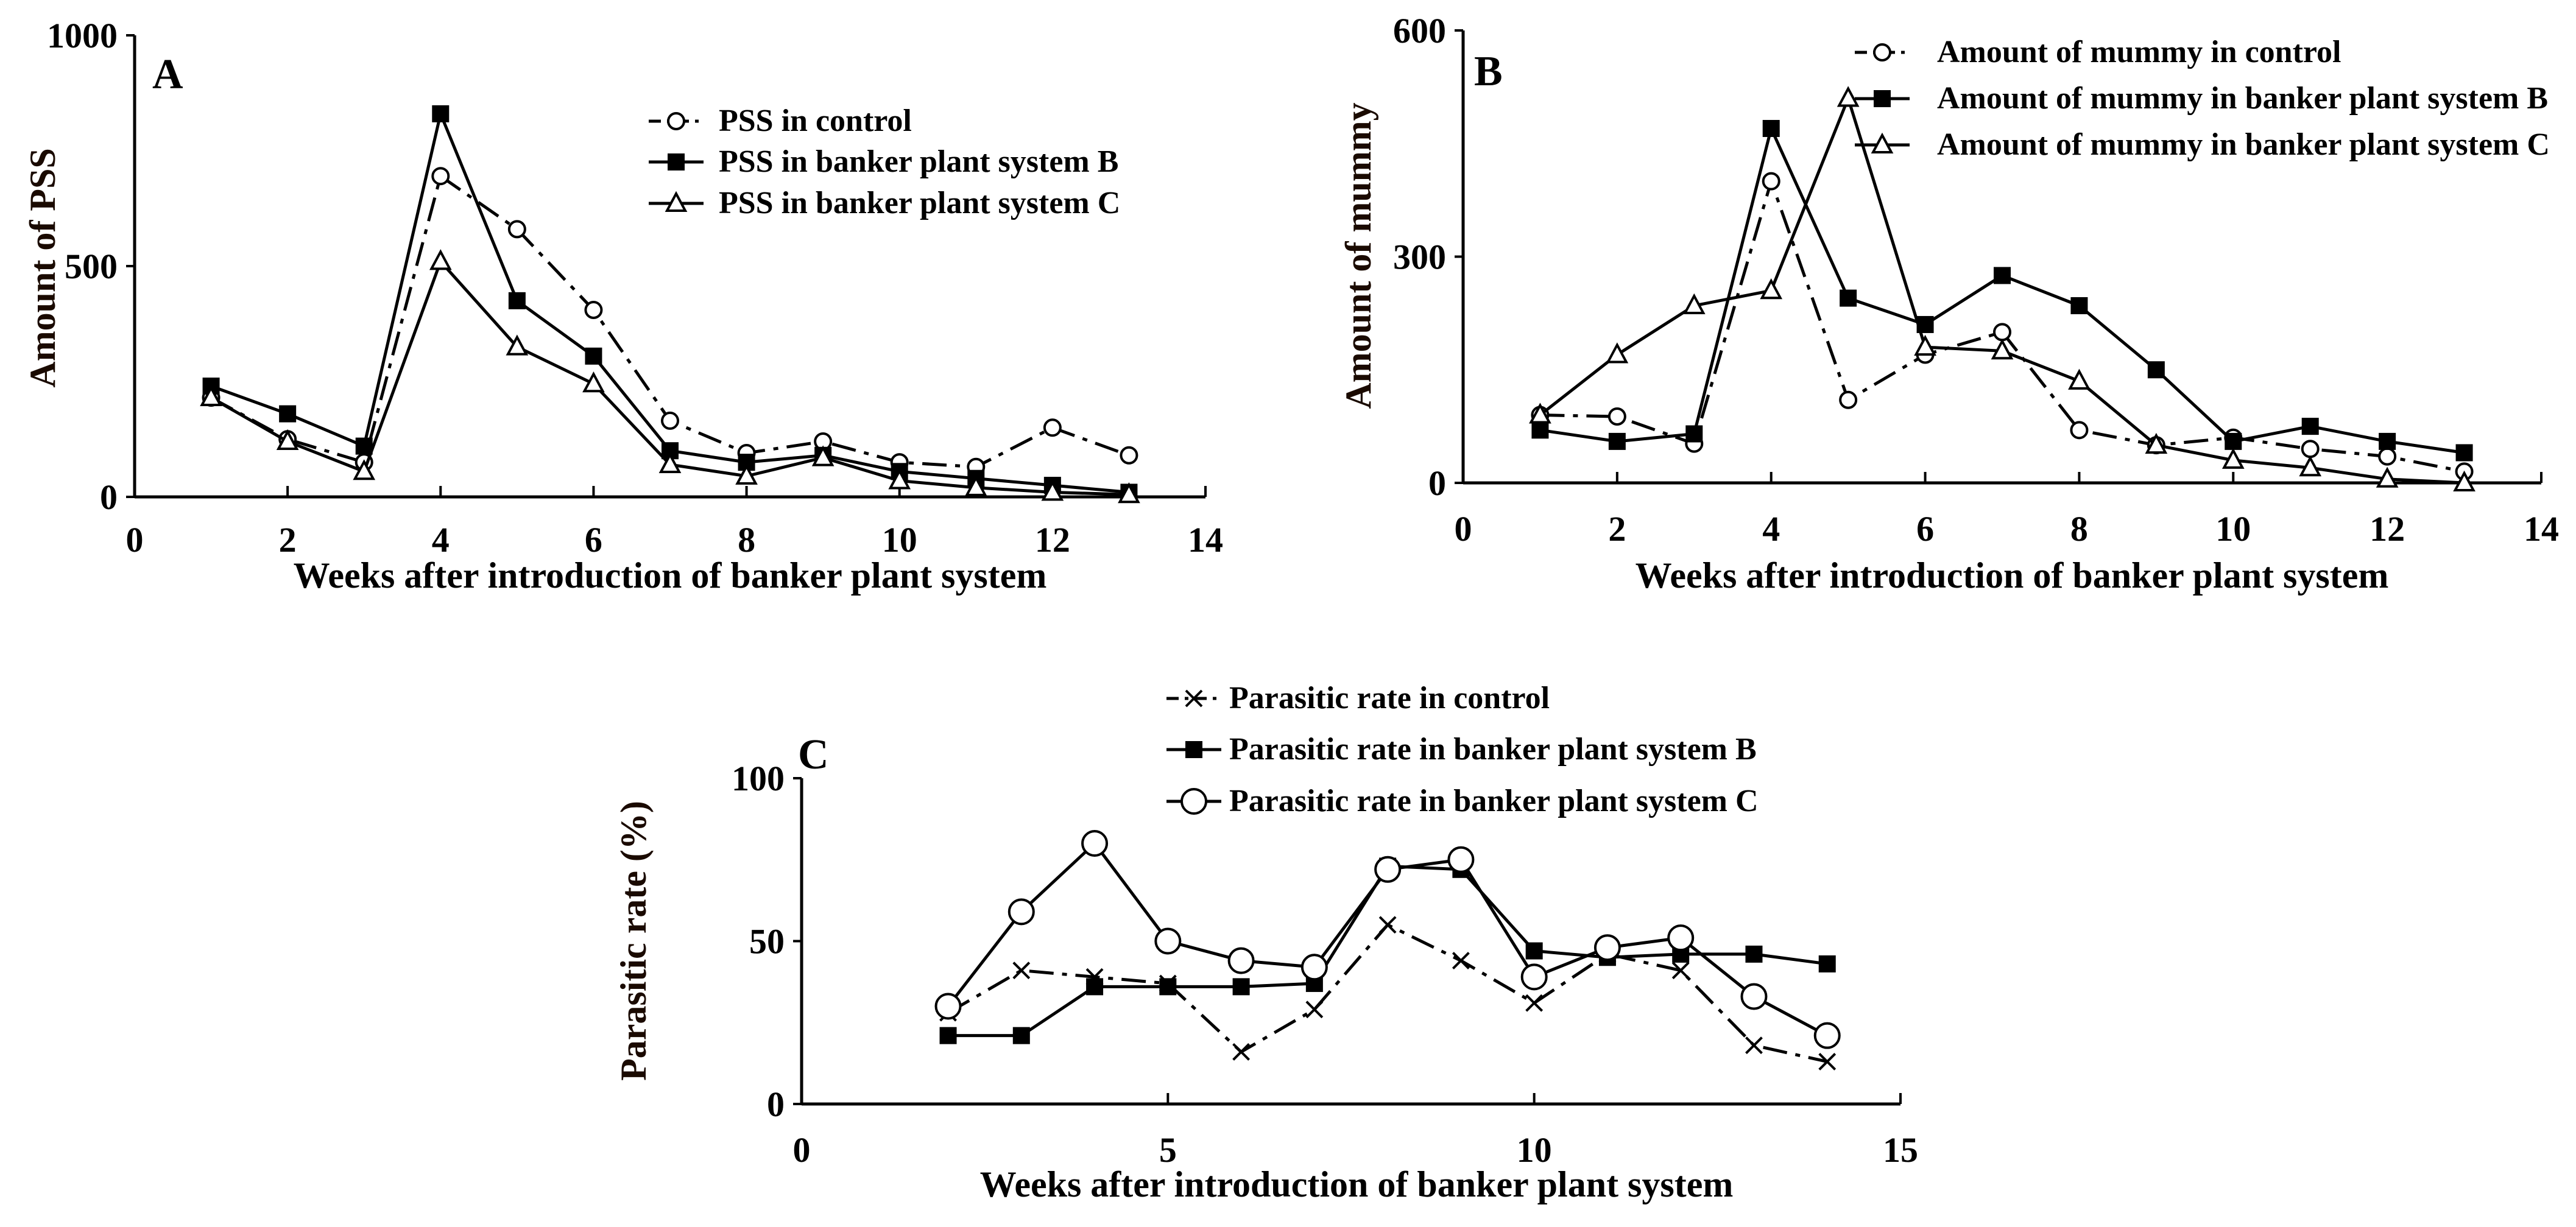 Image resolution: width=2576 pixels, height=1227 pixels. What do you see at coordinates (776, 1104) in the screenshot?
I see `y-tick-label: 0` at bounding box center [776, 1104].